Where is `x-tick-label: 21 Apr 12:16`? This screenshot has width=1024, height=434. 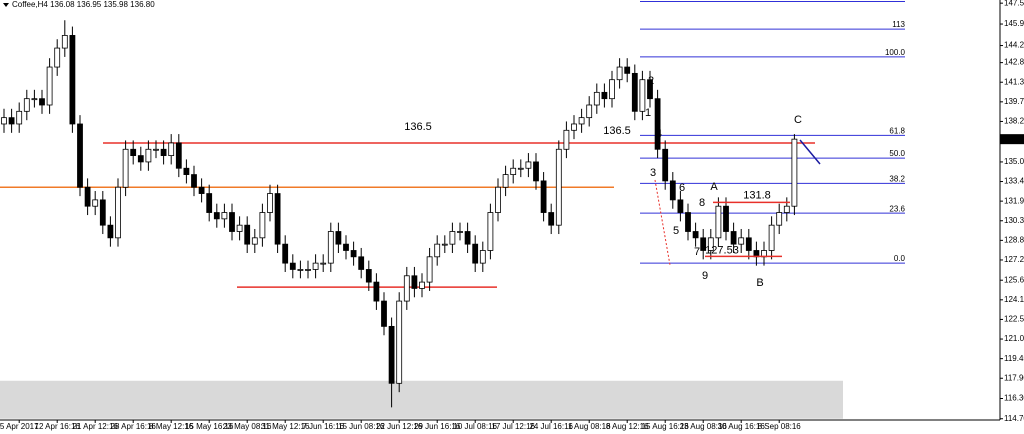
x-tick-label: 21 Apr 12:16 is located at coordinates (96, 426).